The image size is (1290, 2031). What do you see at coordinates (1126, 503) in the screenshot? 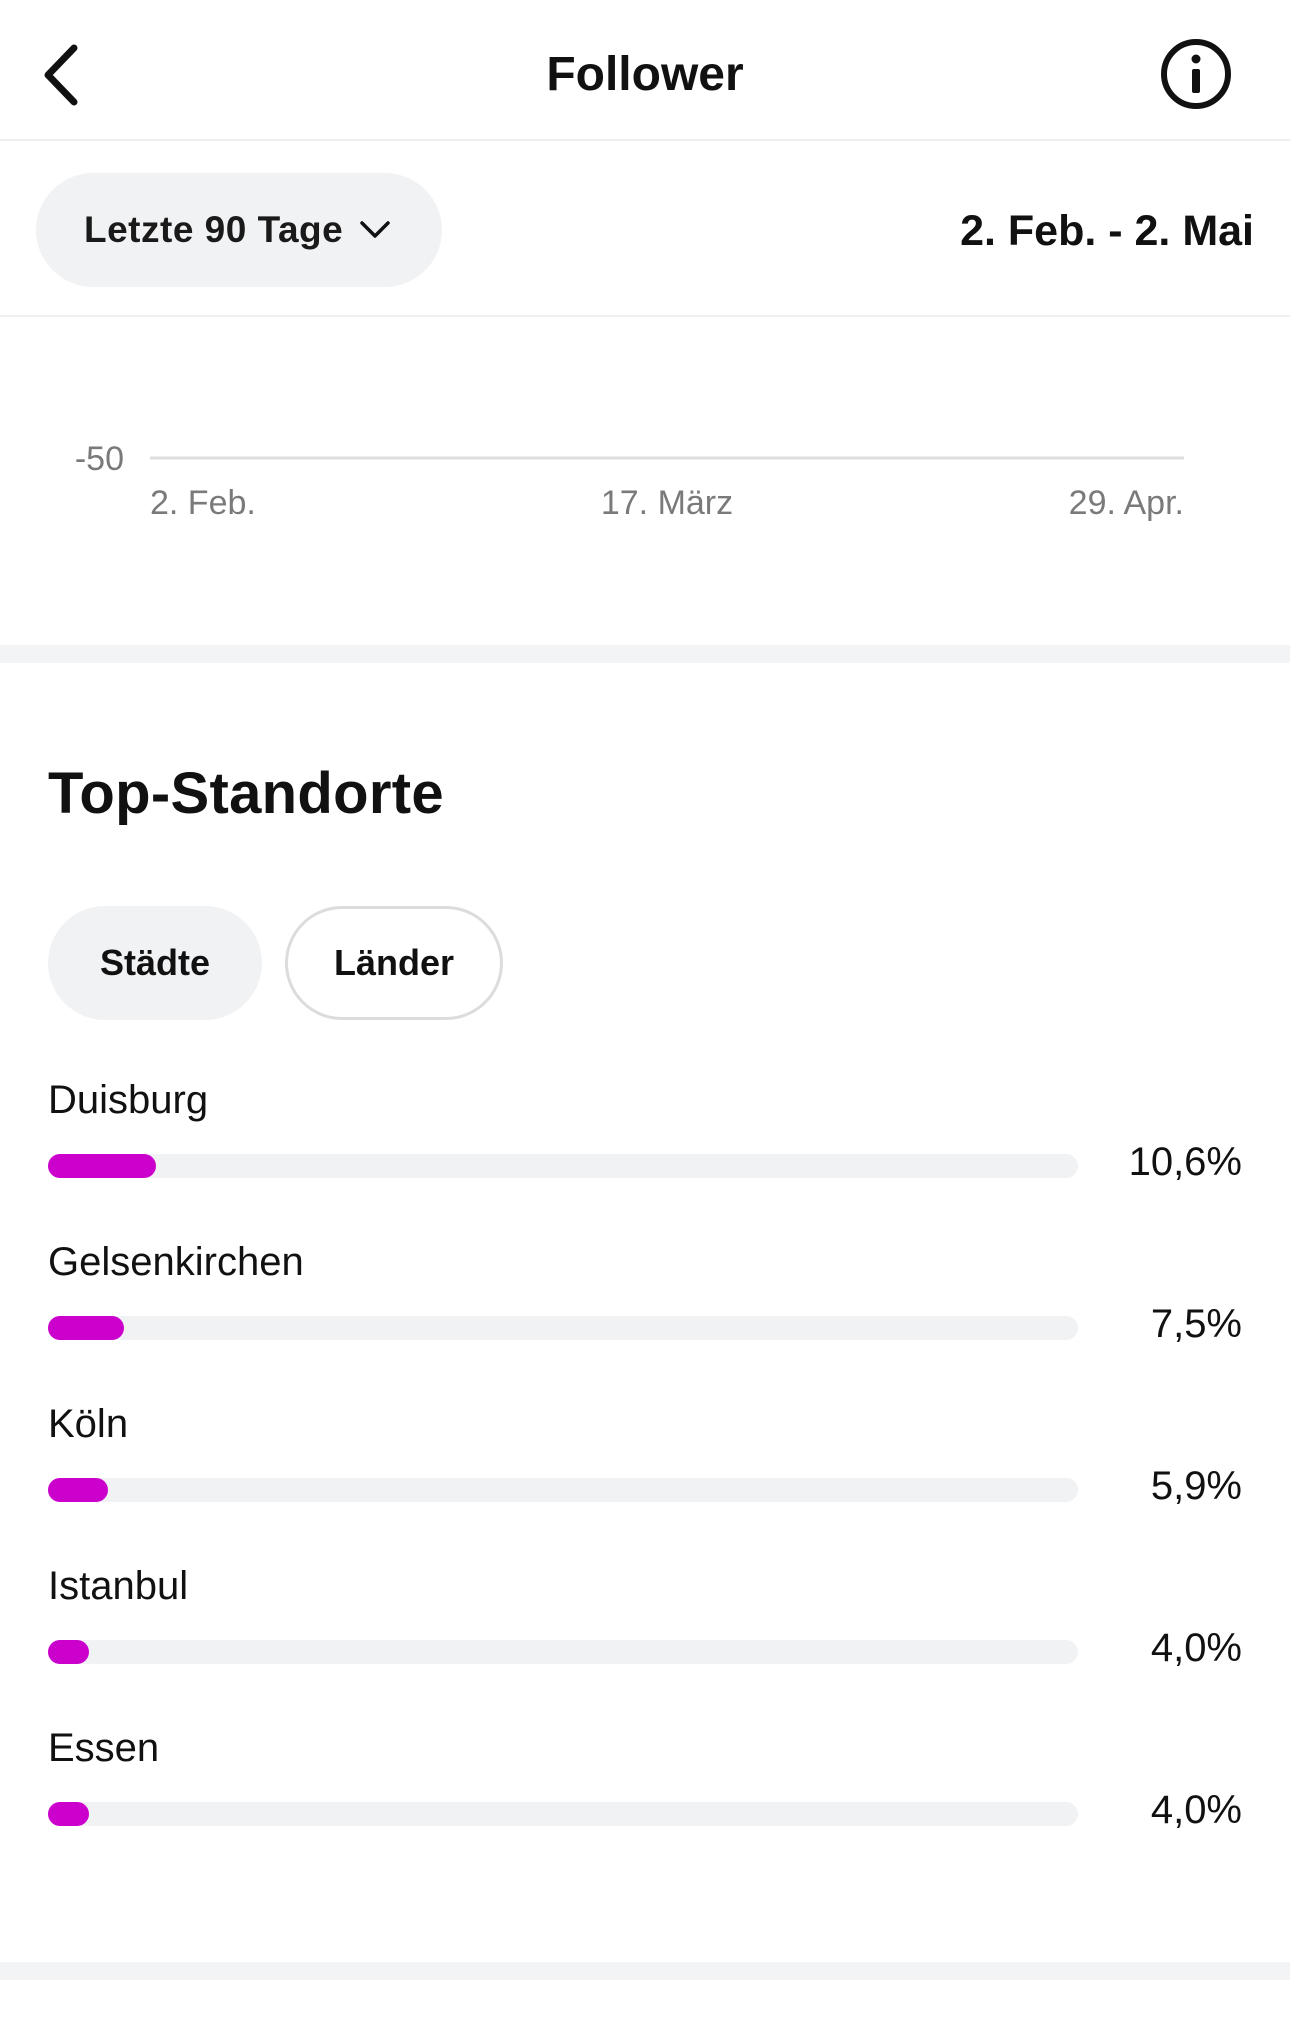
I see `x-tick-label: 29. Apr.` at bounding box center [1126, 503].